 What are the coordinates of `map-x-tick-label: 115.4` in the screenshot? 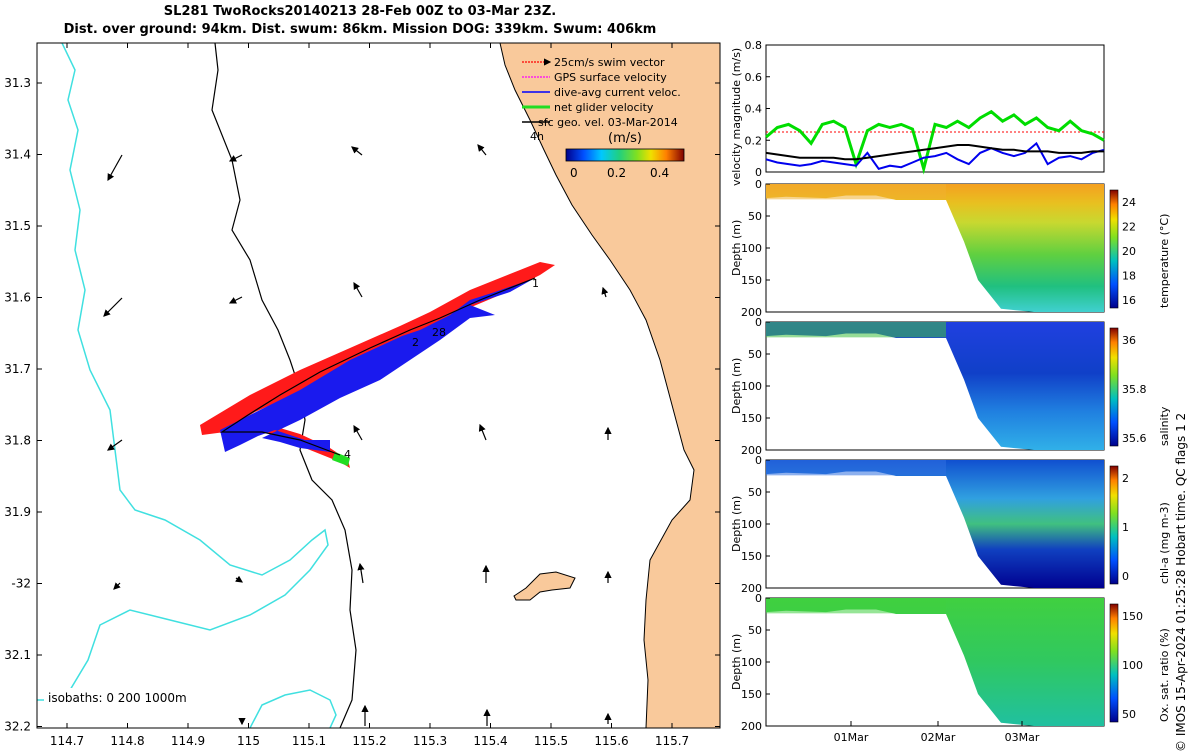 It's located at (490, 741).